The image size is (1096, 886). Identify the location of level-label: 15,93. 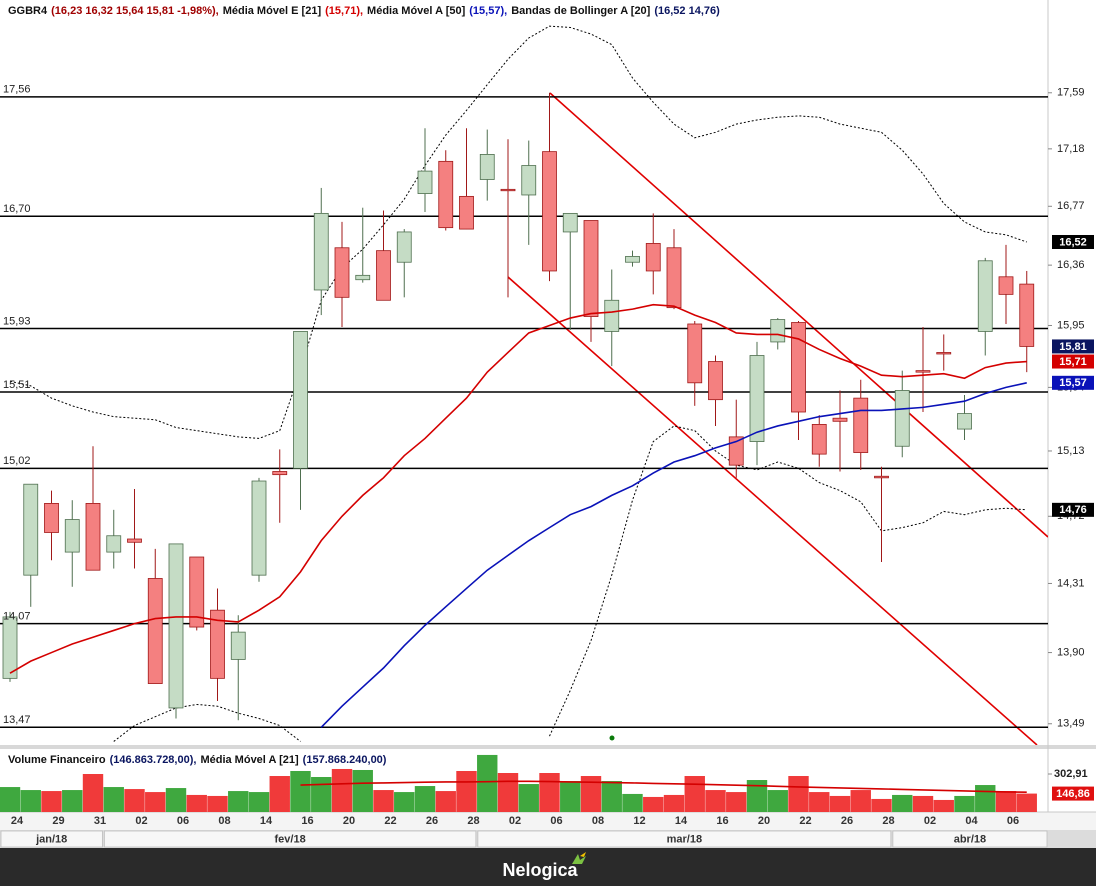
(17, 321).